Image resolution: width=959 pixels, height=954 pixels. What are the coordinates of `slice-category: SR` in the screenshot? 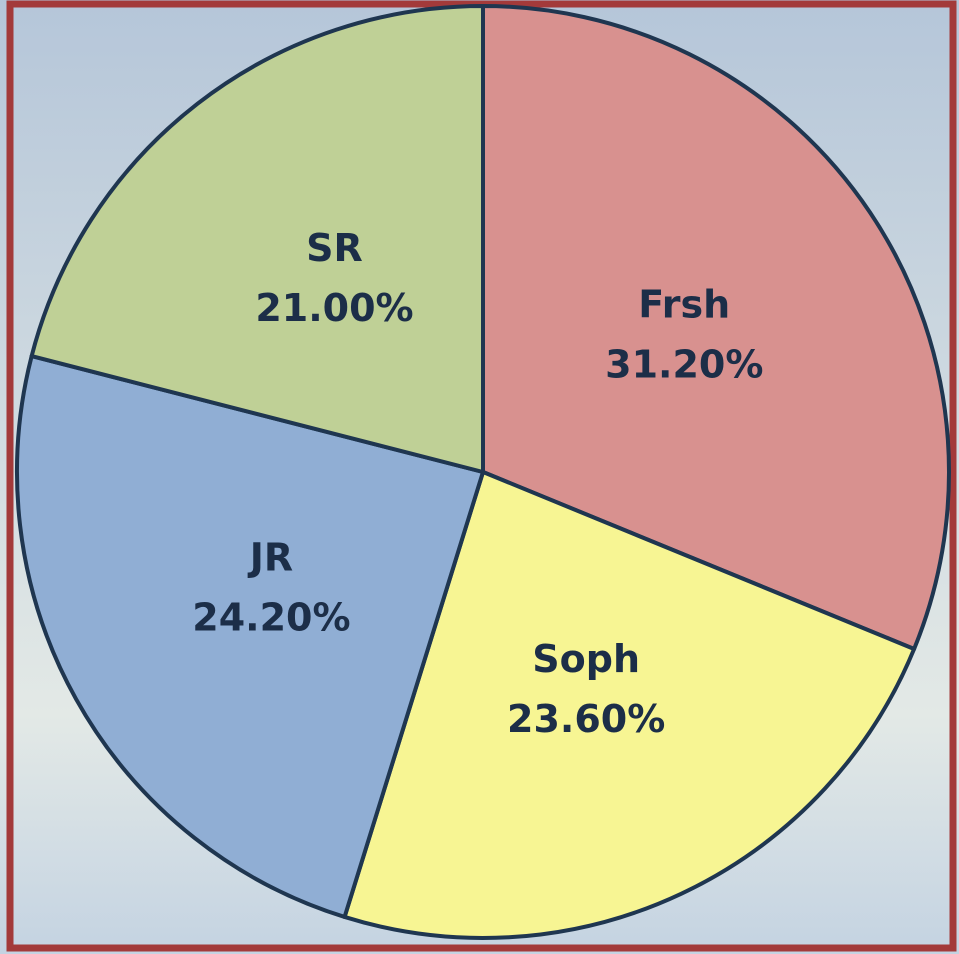 It's located at (334, 248).